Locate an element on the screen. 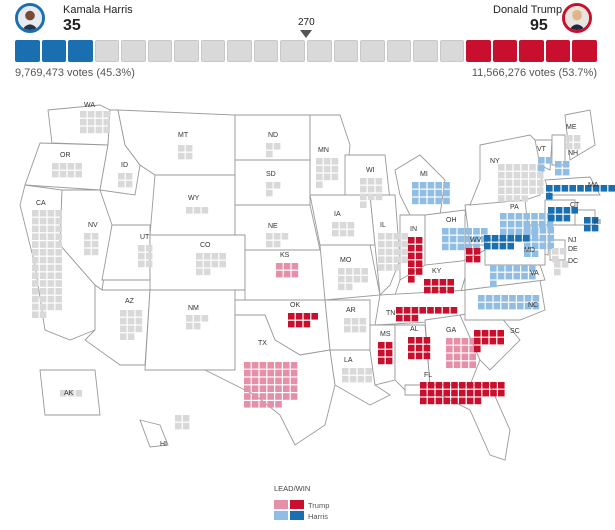  state-tx is located at coordinates (271, 385).